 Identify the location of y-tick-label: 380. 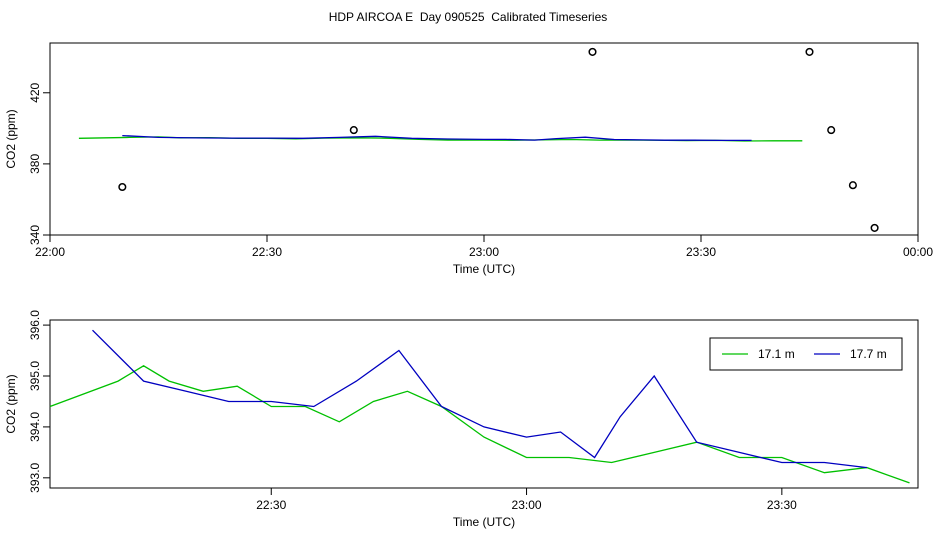
(35, 164).